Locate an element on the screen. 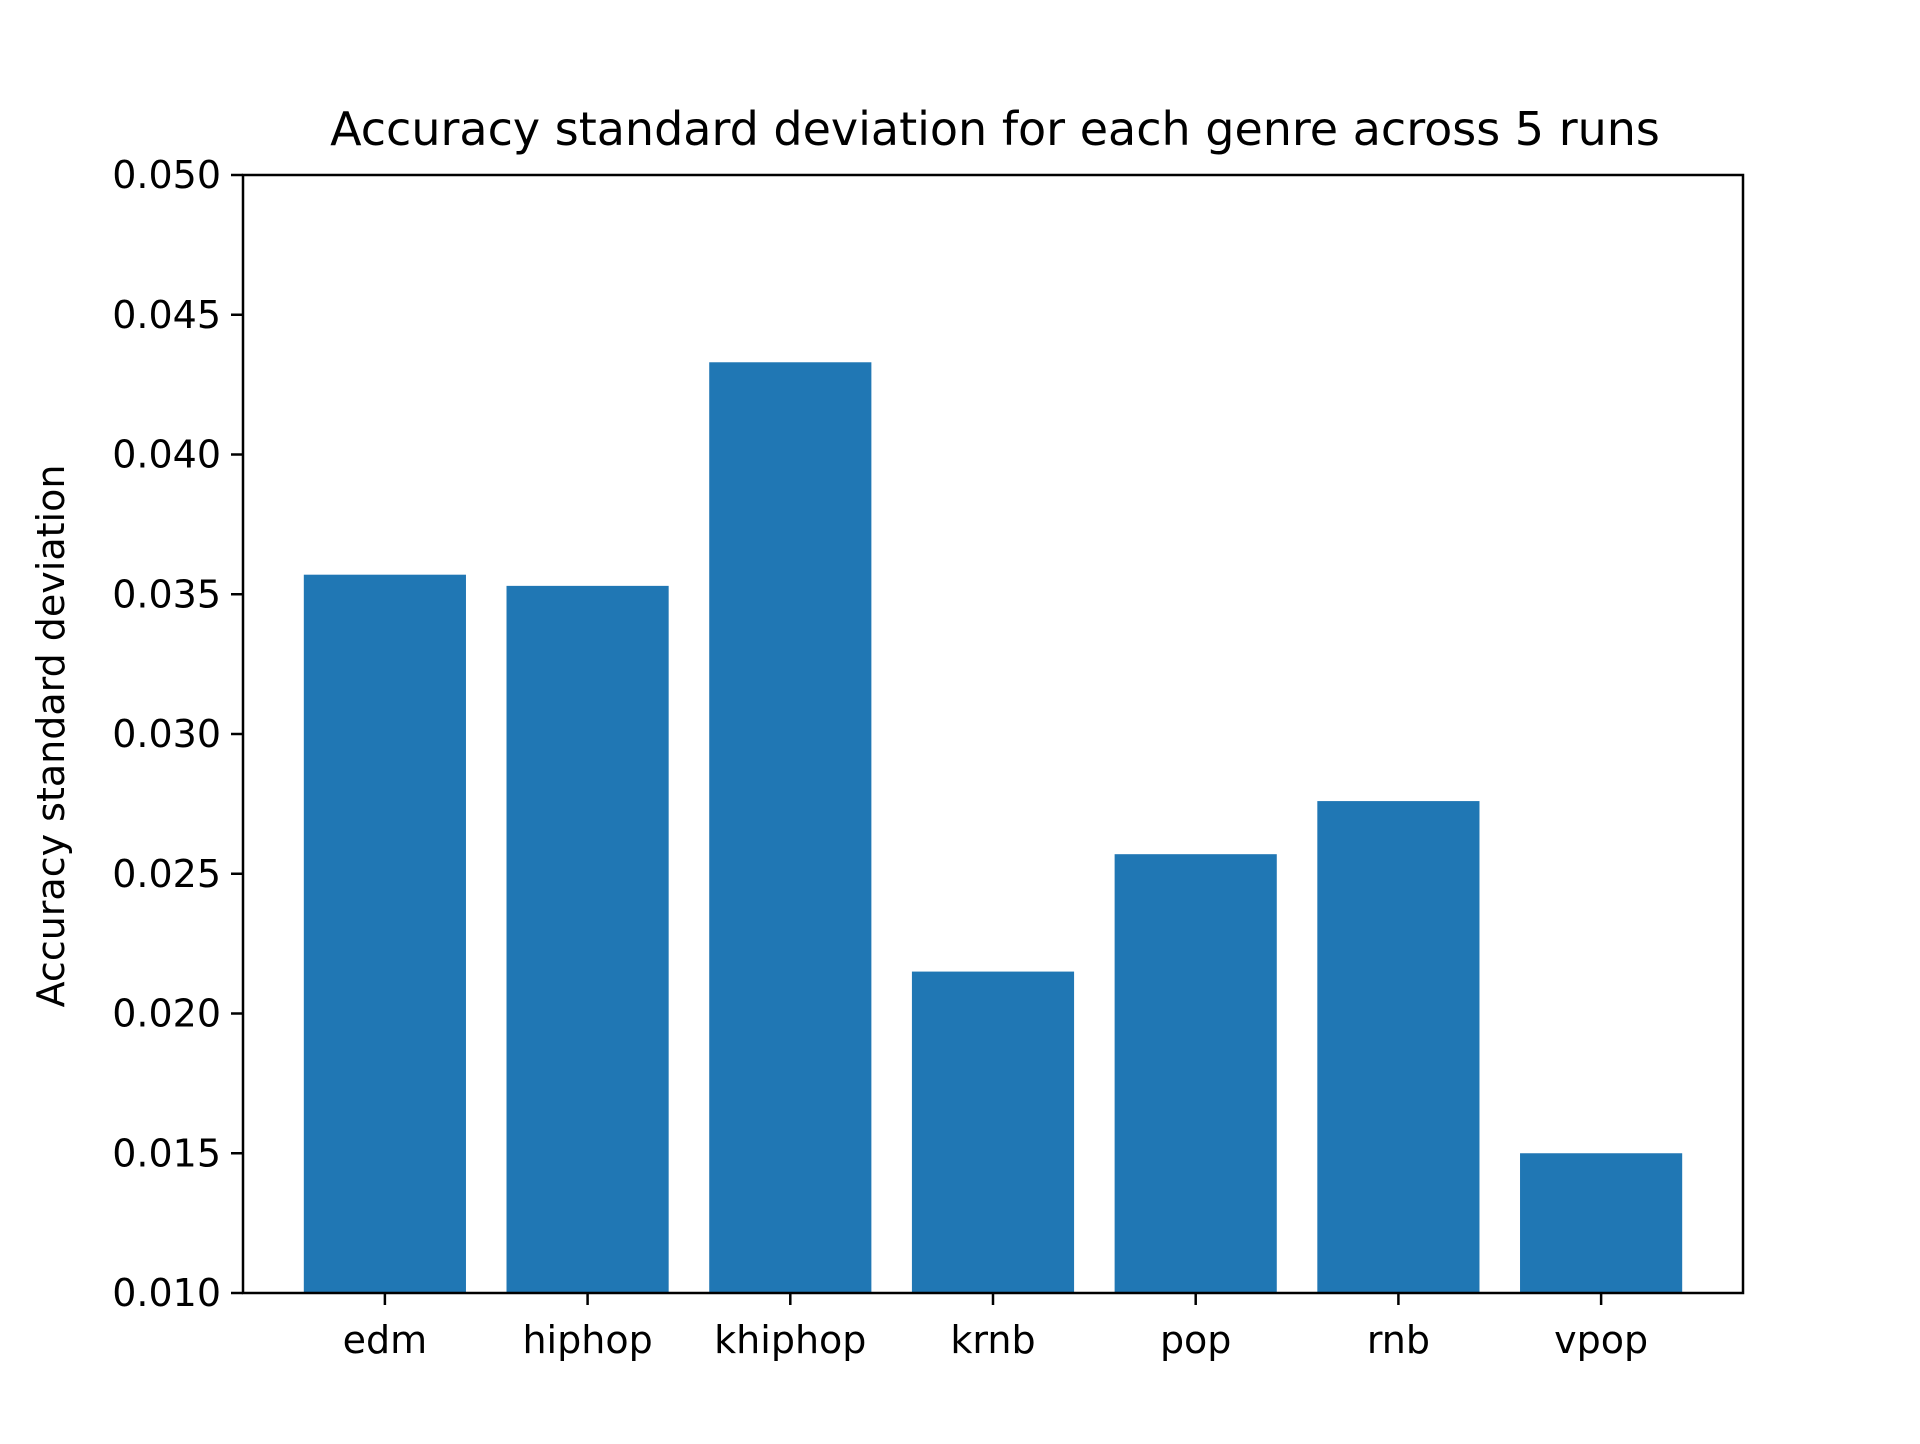  bar-khiphop is located at coordinates (790, 827).